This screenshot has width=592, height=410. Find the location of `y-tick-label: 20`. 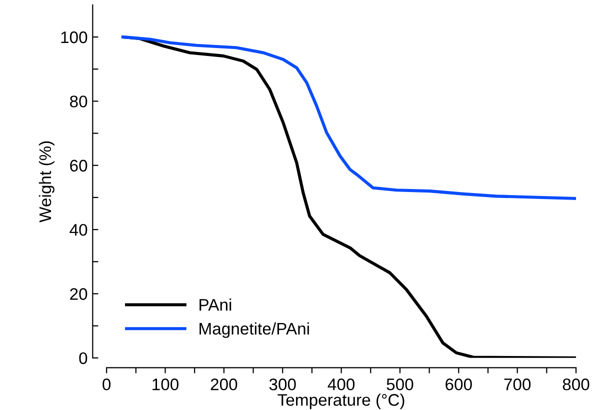

y-tick-label: 20 is located at coordinates (79, 294).